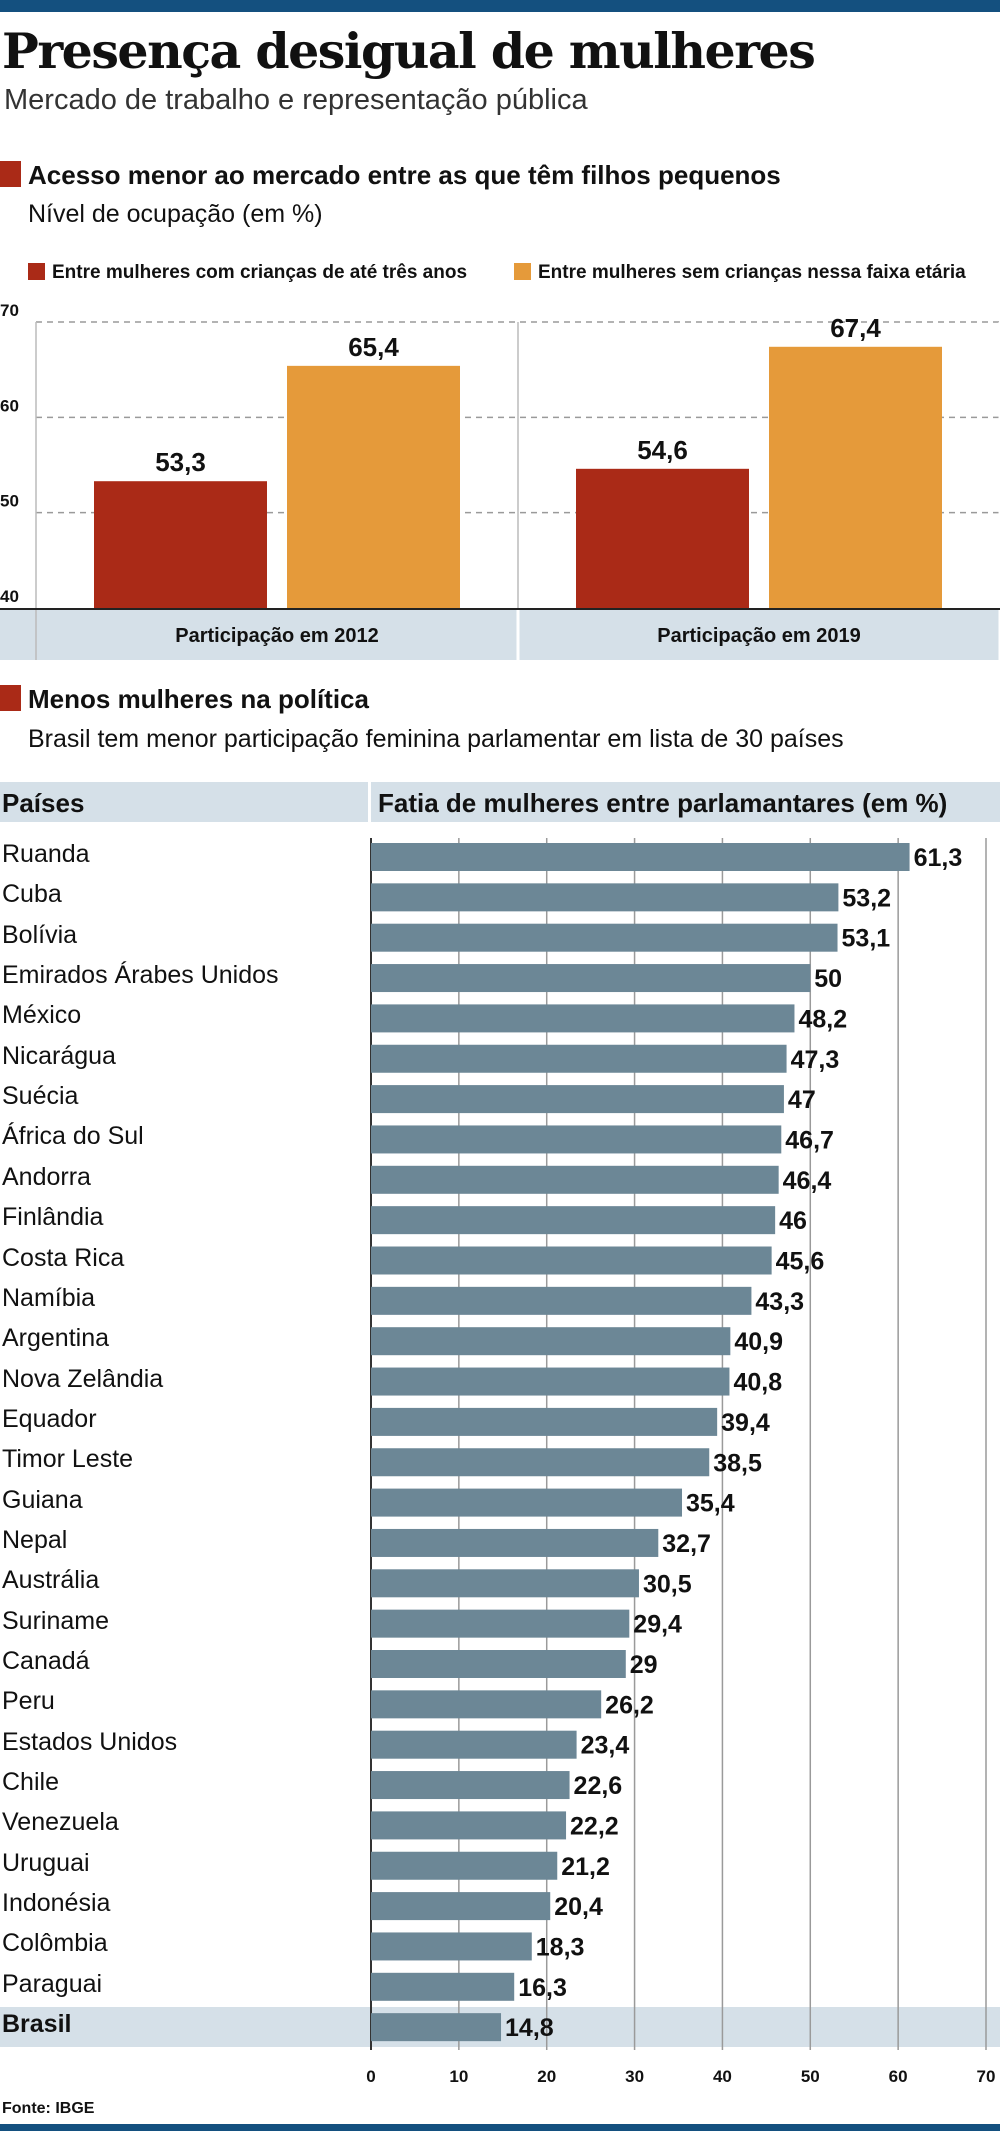 The image size is (1000, 2131). Describe the element at coordinates (9, 501) in the screenshot. I see `y-tick-label: 50` at that location.